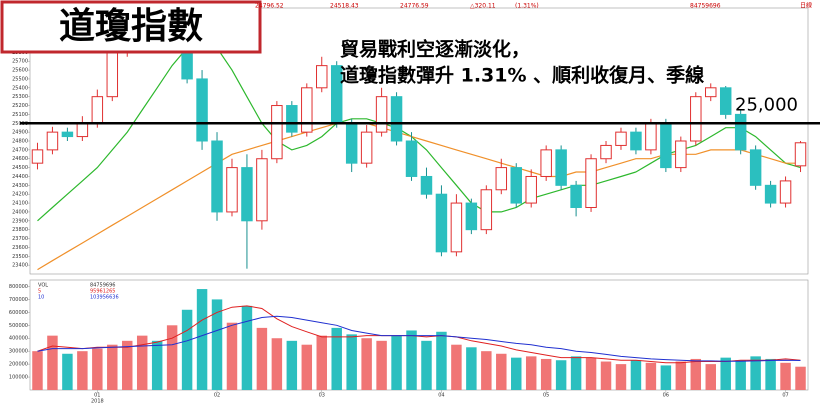 This screenshot has width=820, height=403. Describe the element at coordinates (785, 396) in the screenshot. I see `x-tick-label: 07` at that location.